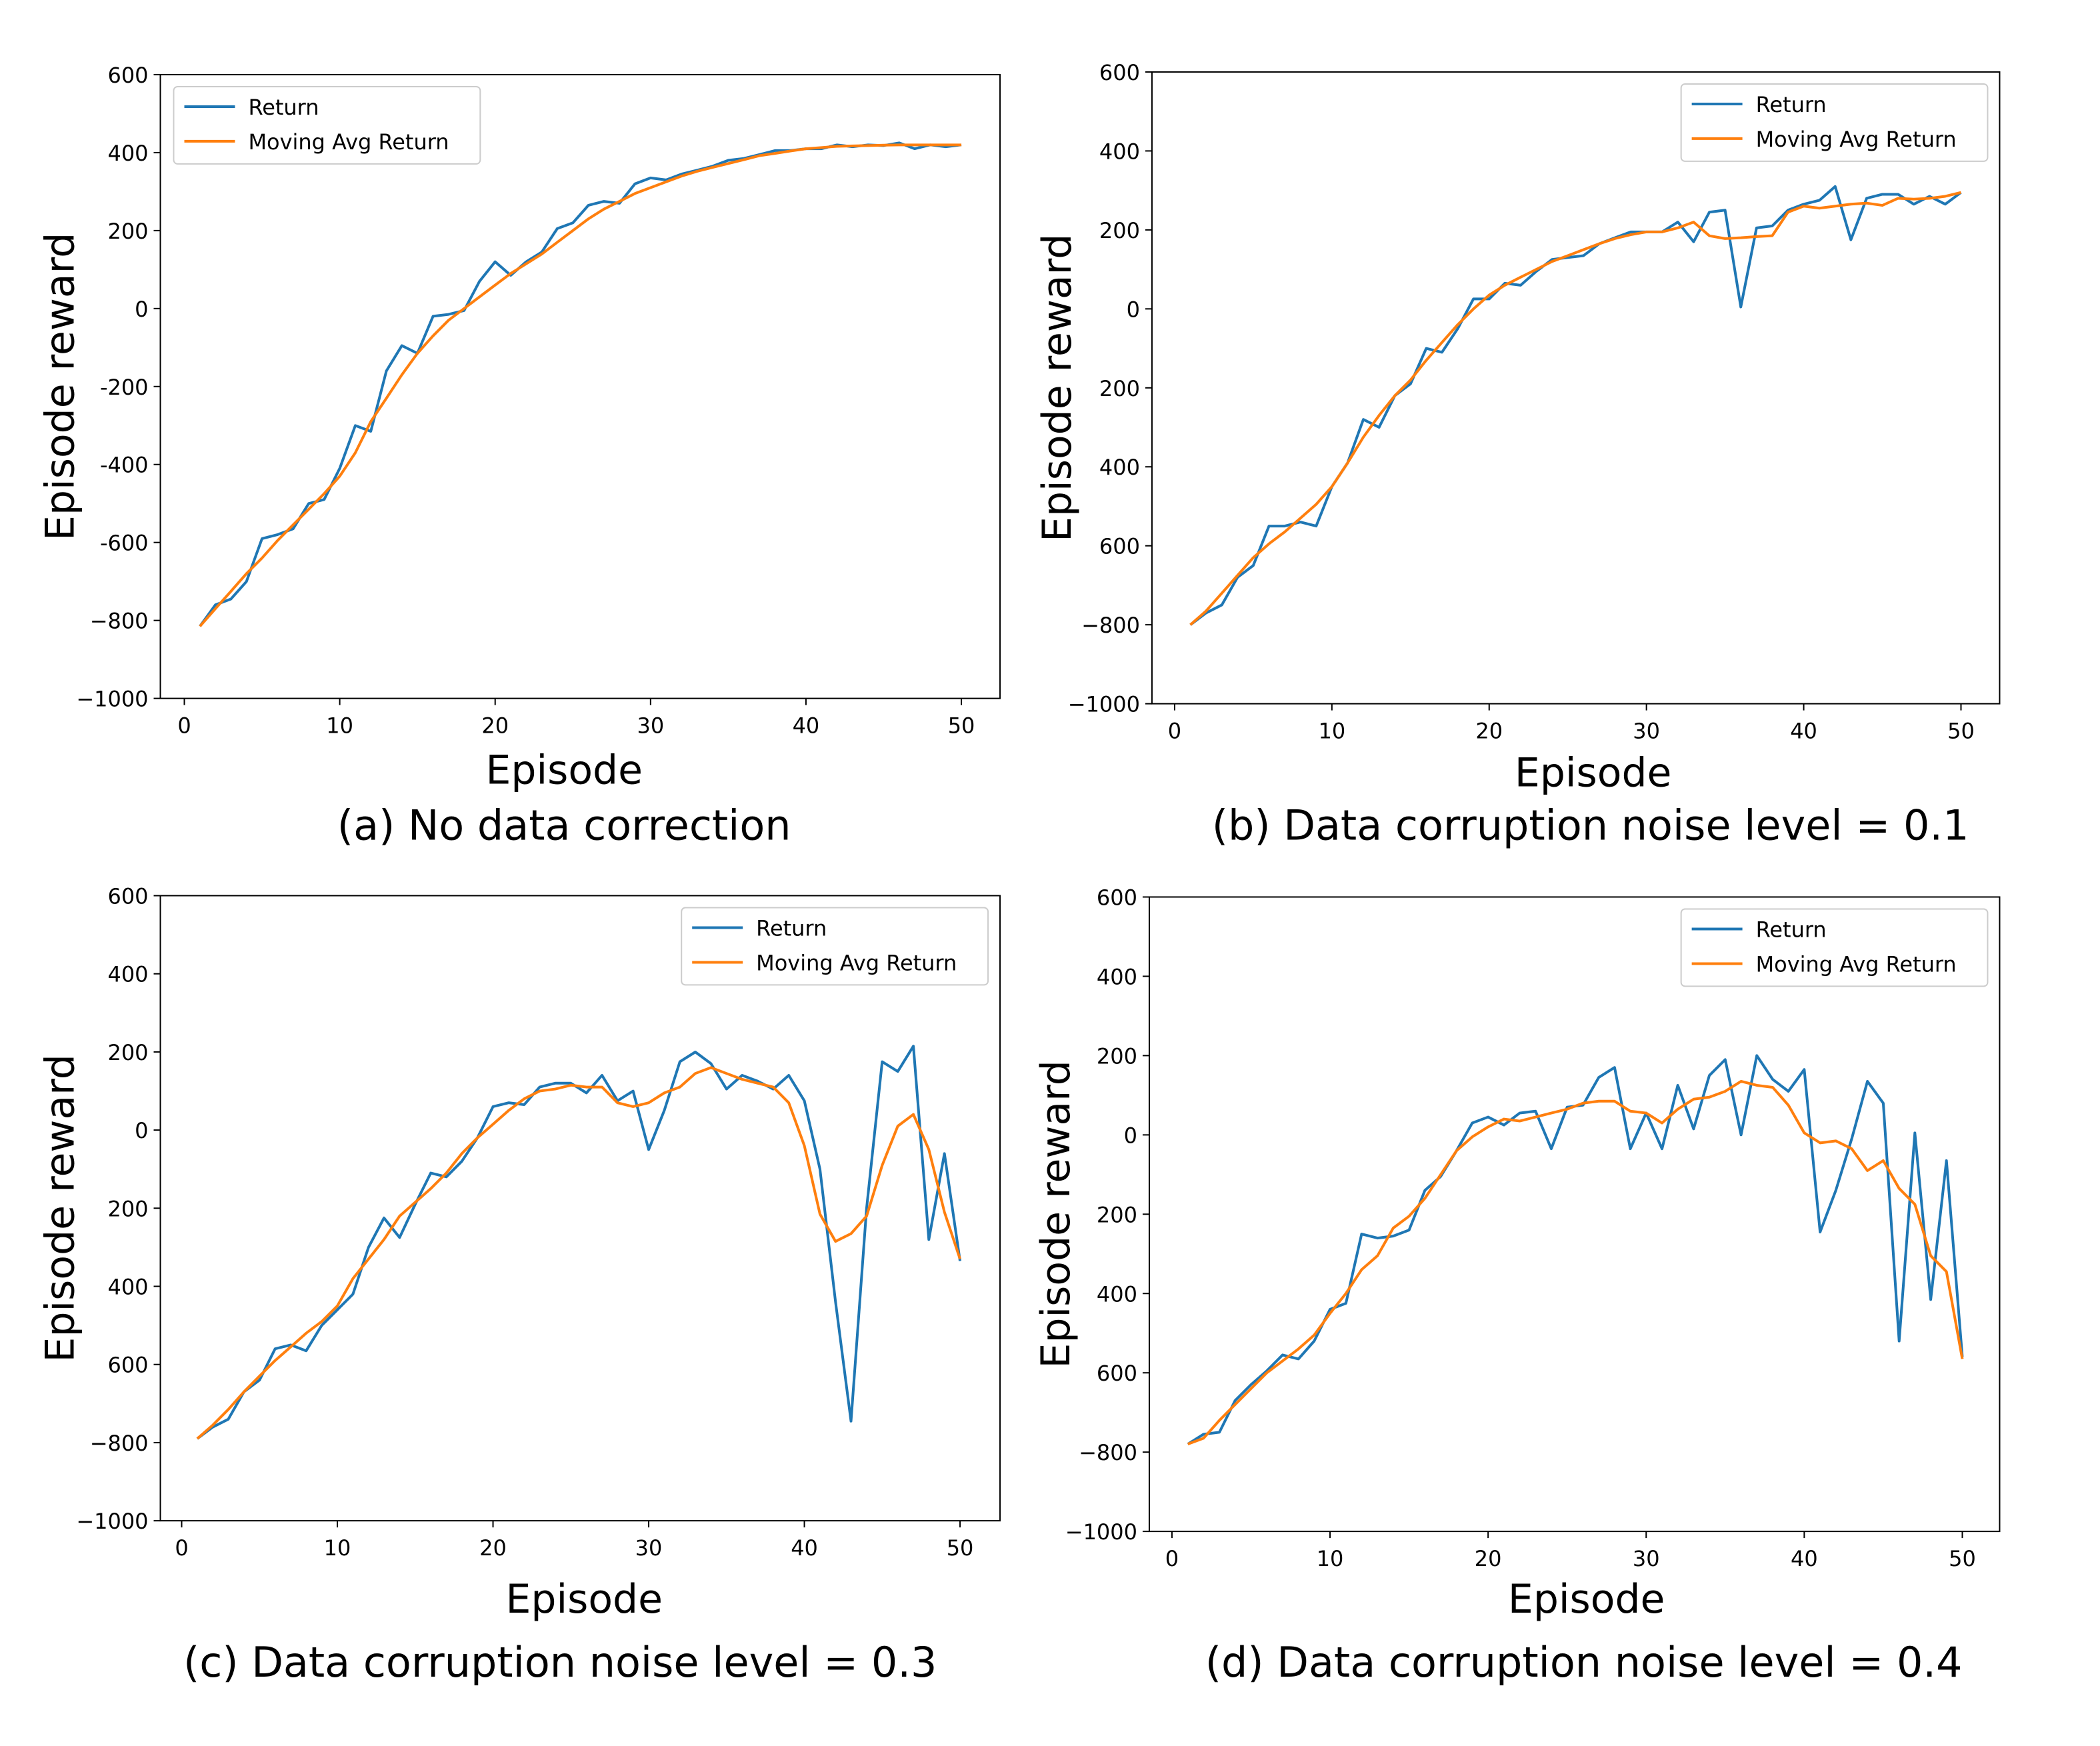 Image resolution: width=2100 pixels, height=1746 pixels. What do you see at coordinates (1584, 1662) in the screenshot?
I see `subplot-caption: (d) Data corruption noise level = 0.4` at bounding box center [1584, 1662].